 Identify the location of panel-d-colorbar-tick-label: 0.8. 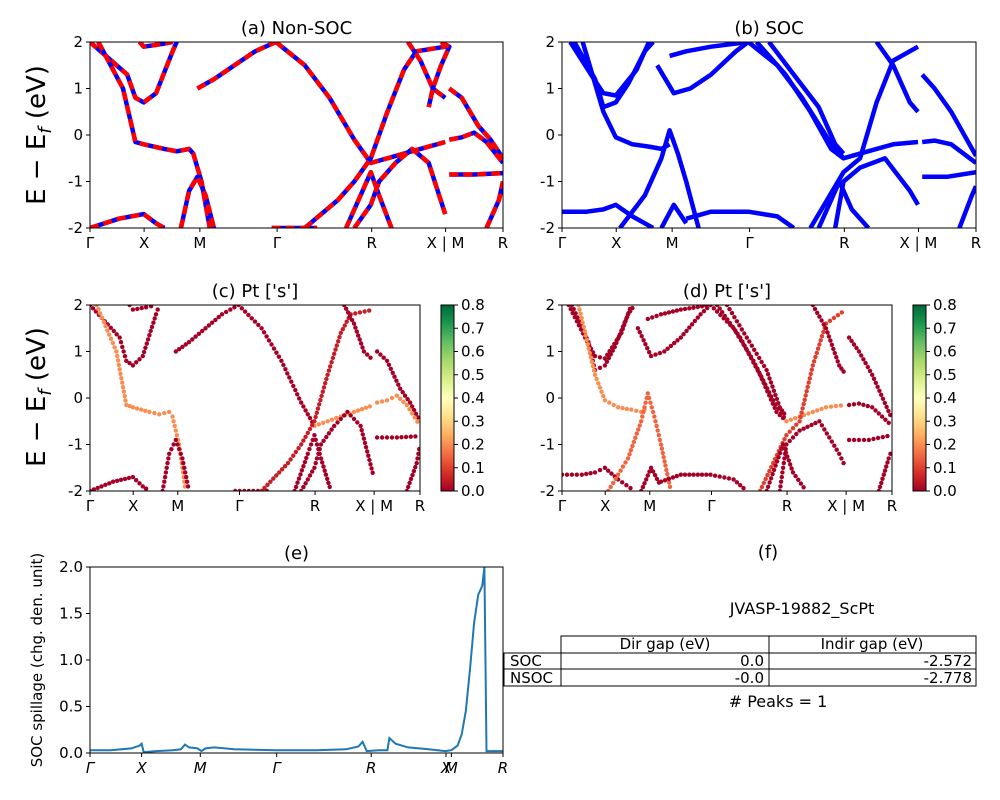
(945, 305).